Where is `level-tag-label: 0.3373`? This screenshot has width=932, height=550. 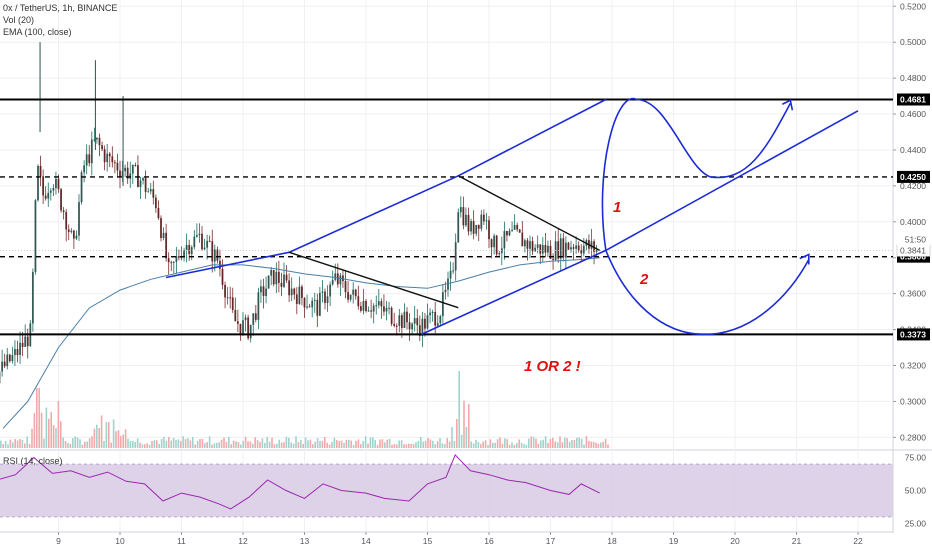 level-tag-label: 0.3373 is located at coordinates (913, 334).